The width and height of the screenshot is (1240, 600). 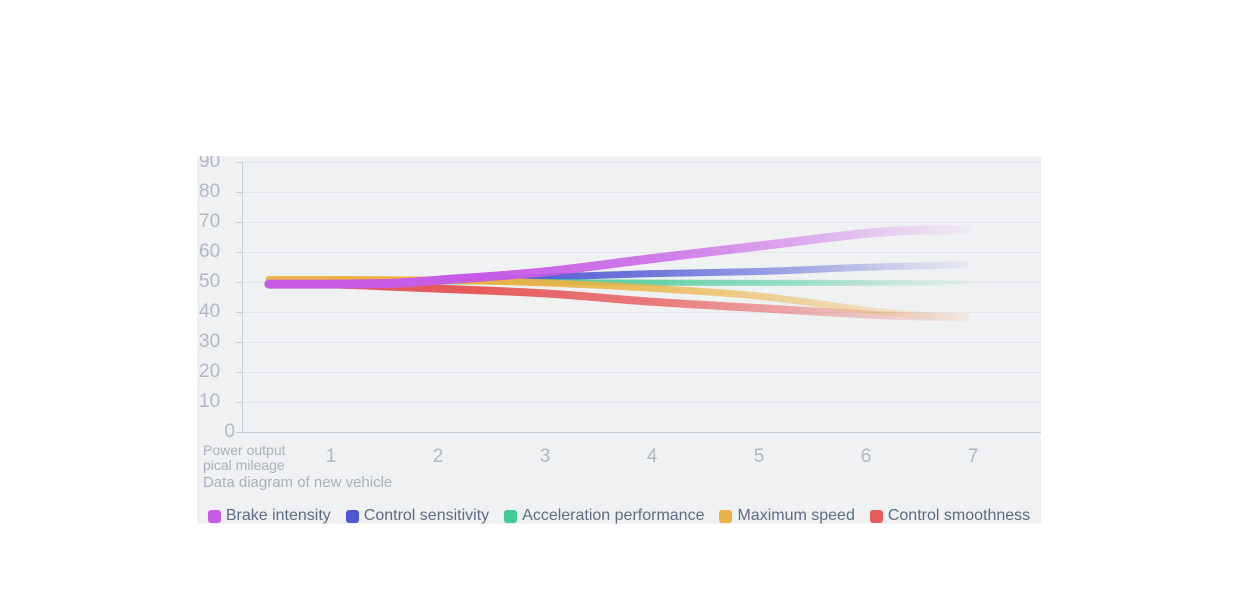 What do you see at coordinates (796, 515) in the screenshot?
I see `legend-label: Maximum speed` at bounding box center [796, 515].